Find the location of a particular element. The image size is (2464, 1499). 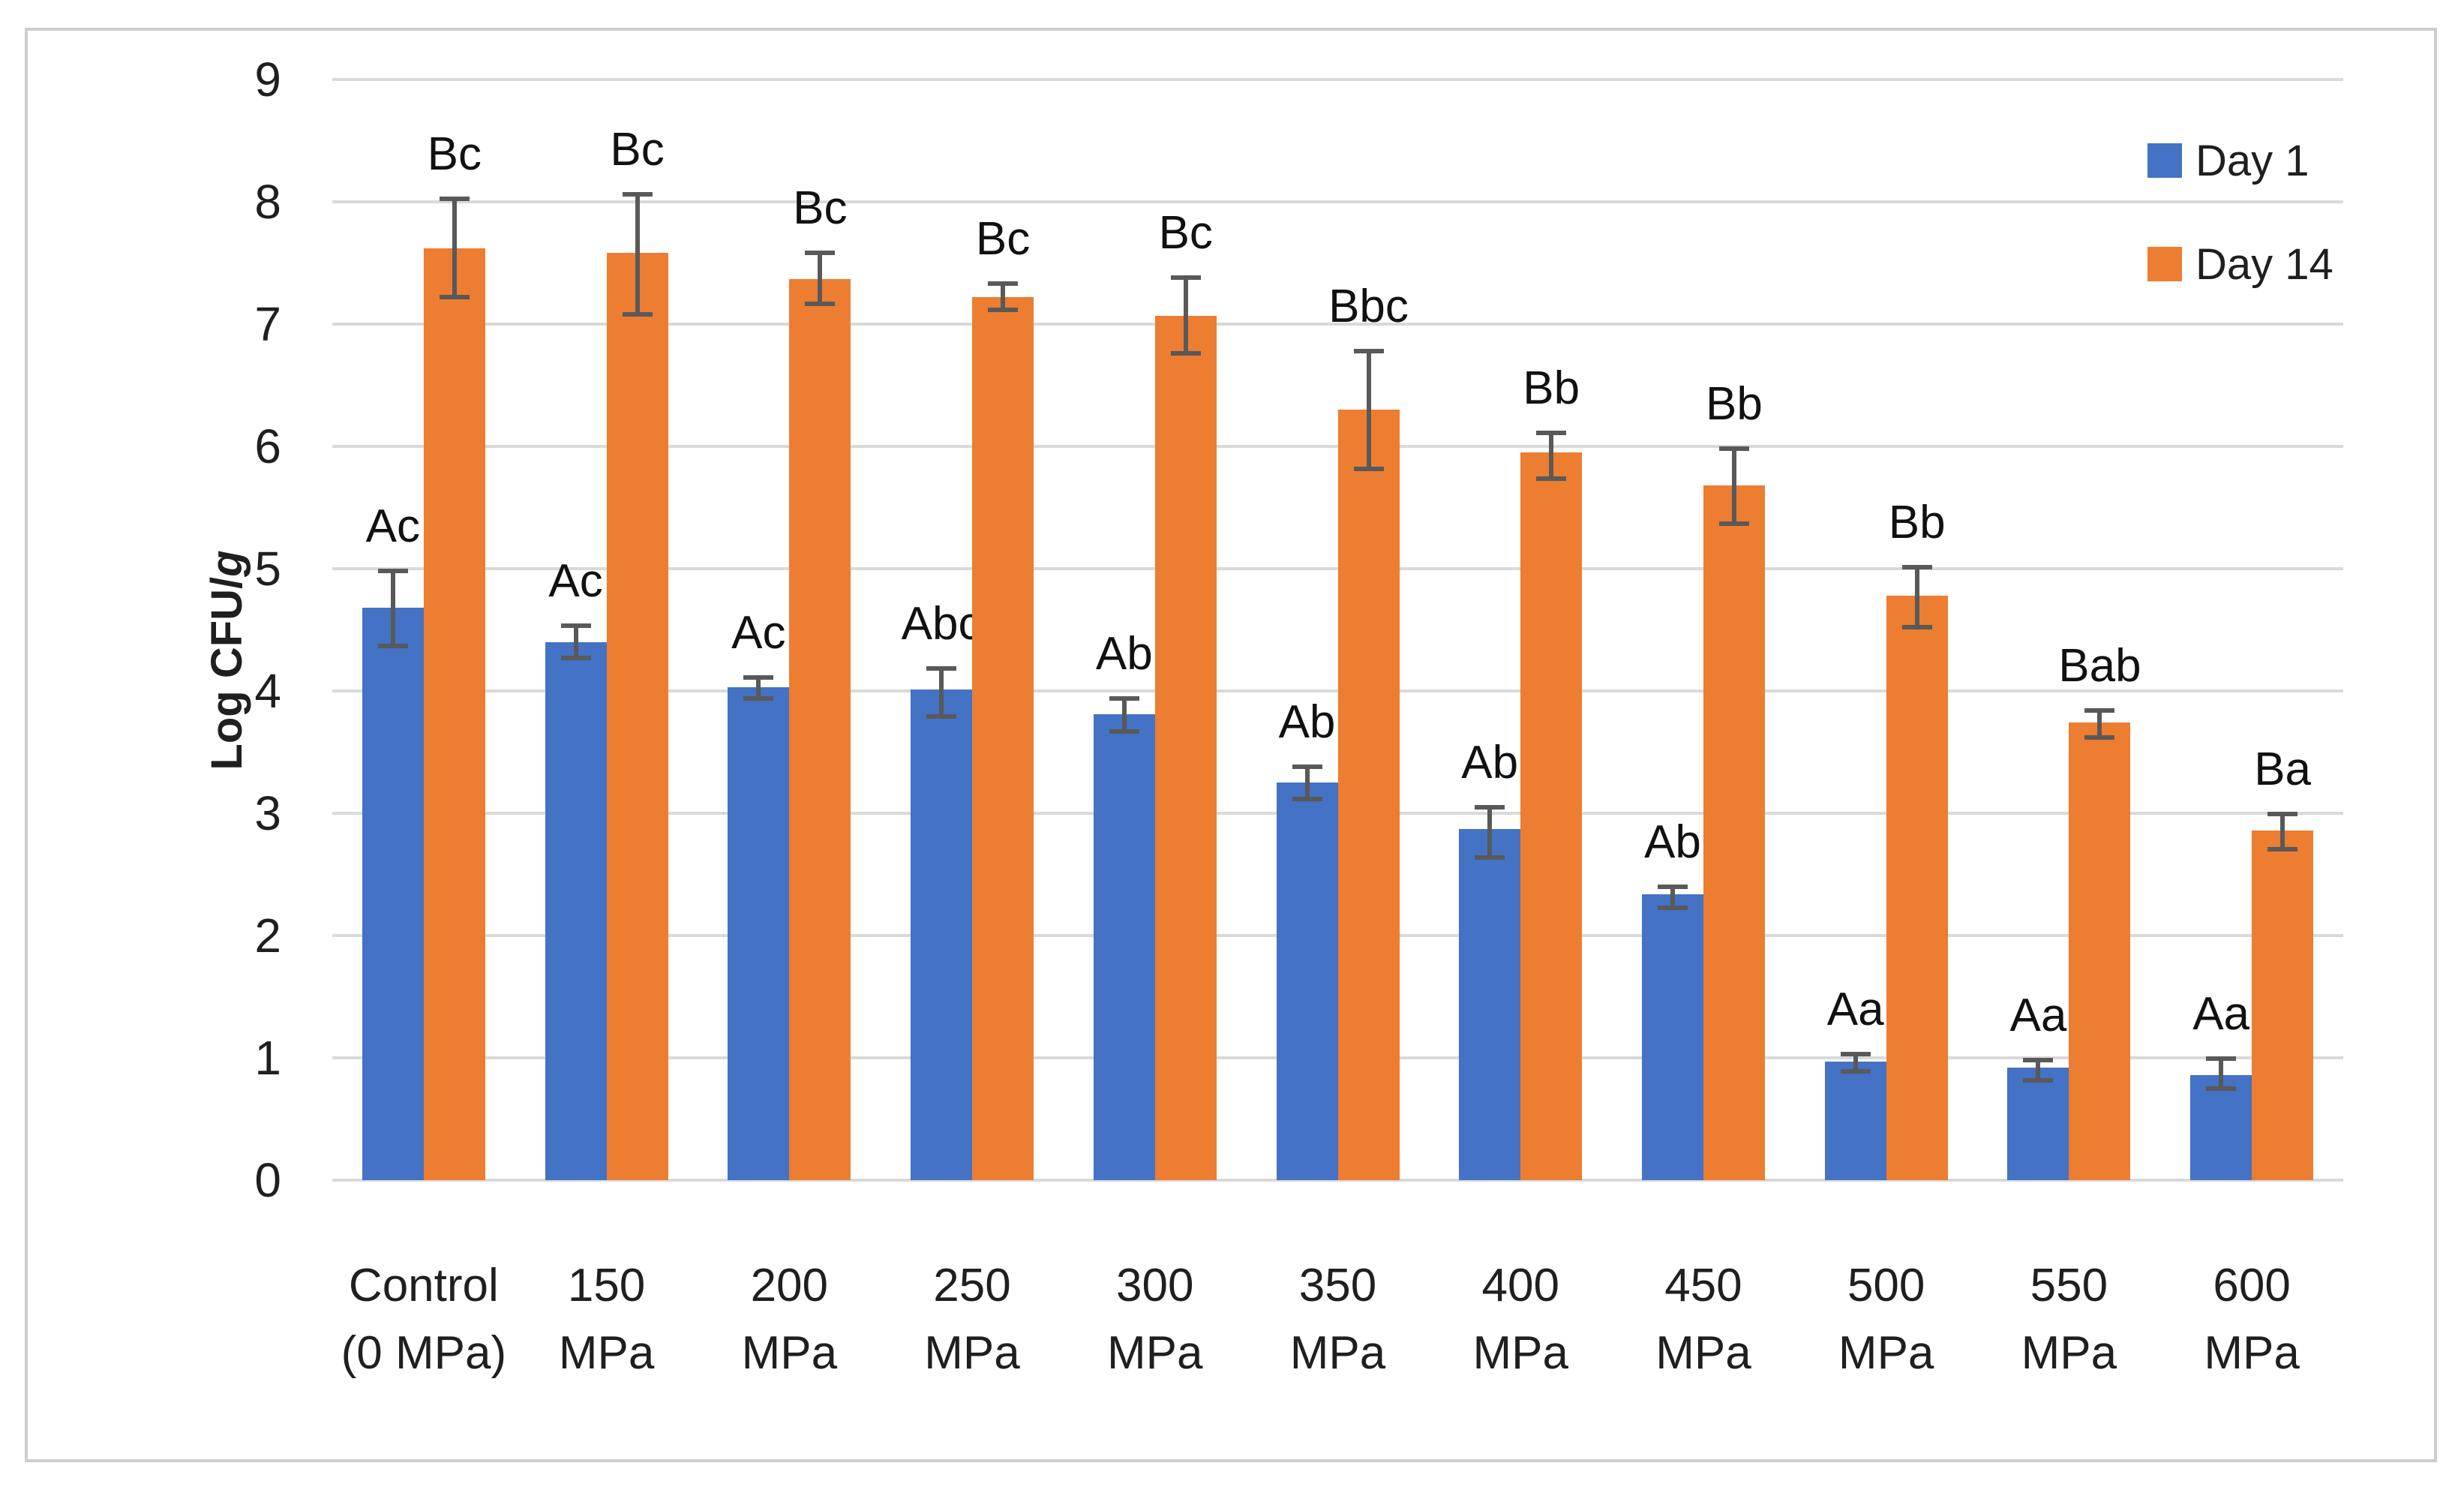

legend-item-day1: Day 1 is located at coordinates (2228, 161).